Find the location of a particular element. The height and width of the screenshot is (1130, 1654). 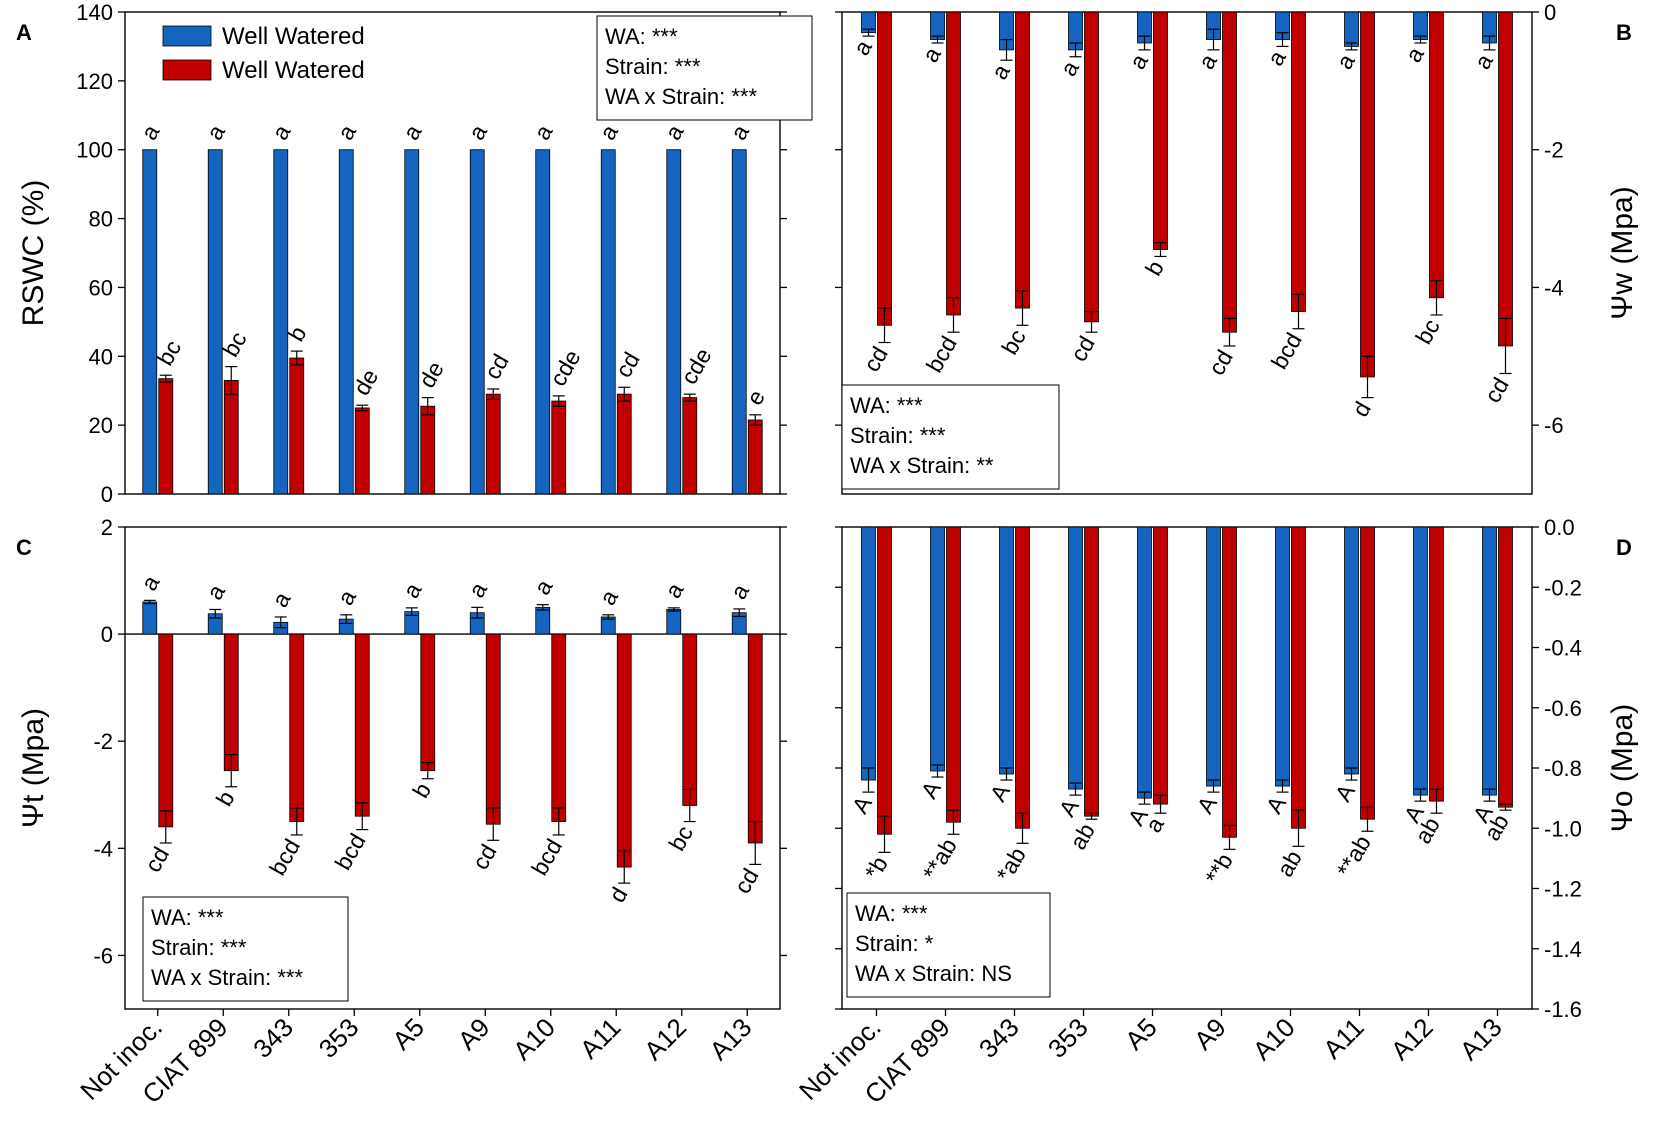

x-category-label: A9 is located at coordinates (1210, 1034).